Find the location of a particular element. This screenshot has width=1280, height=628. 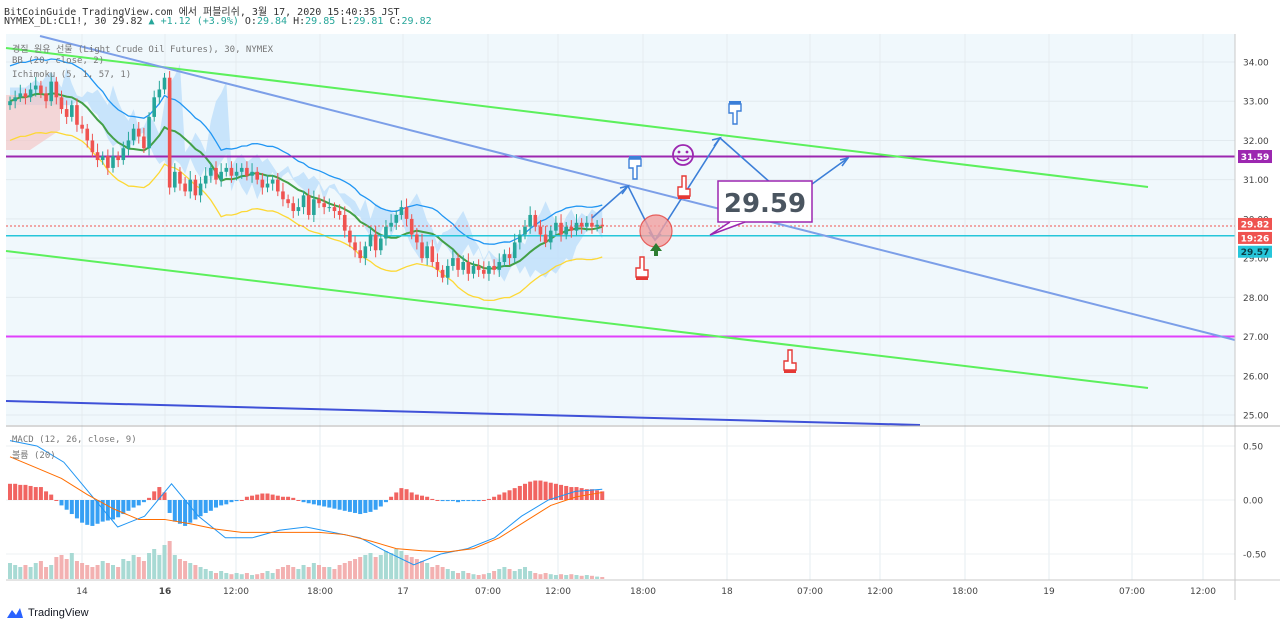

resistance-price-tag is located at coordinates (1255, 157).